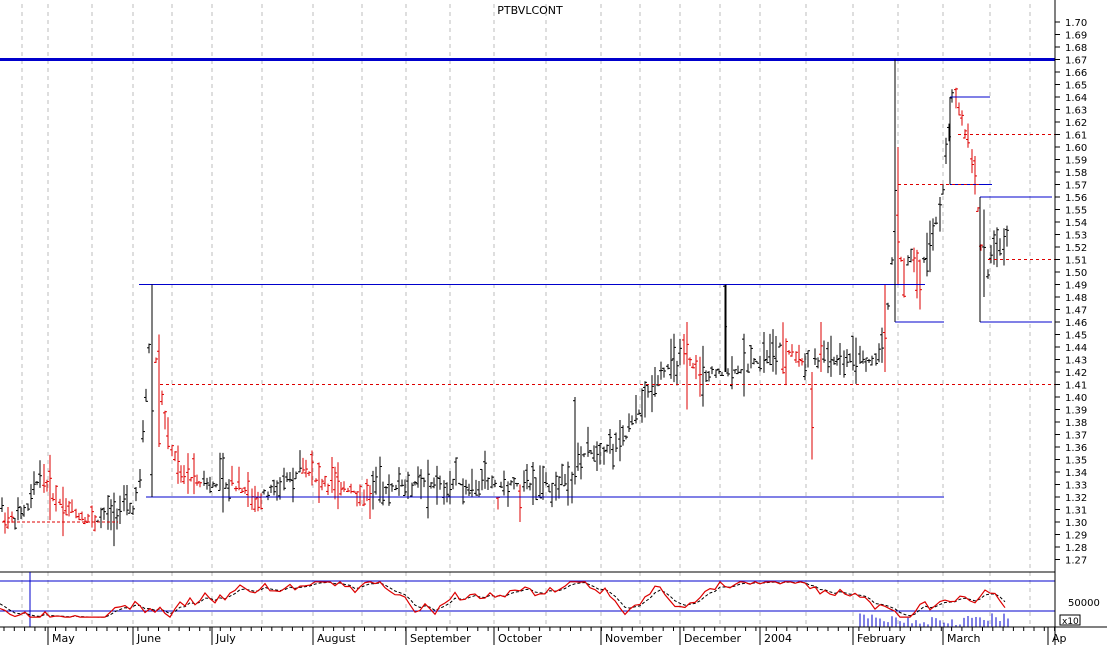 Image resolution: width=1107 pixels, height=650 pixels. Describe the element at coordinates (1076, 211) in the screenshot. I see `y-tick-label: 1.55` at that location.